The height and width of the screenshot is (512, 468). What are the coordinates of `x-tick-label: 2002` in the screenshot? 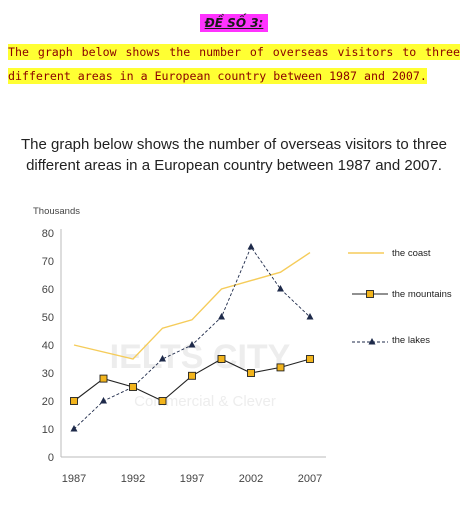 It's located at (251, 479).